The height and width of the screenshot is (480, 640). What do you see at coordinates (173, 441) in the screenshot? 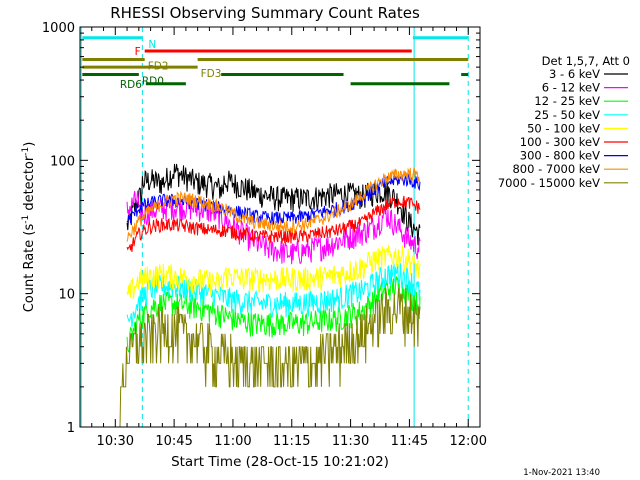
I see `x-tick-label: 10:45` at bounding box center [173, 441].